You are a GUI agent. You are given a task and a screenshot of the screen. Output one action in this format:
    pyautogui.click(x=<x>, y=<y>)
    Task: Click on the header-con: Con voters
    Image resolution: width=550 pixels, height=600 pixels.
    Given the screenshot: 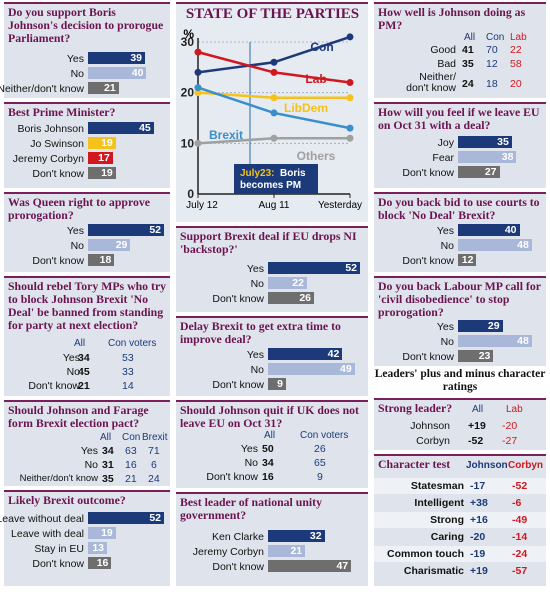 What is the action you would take?
    pyautogui.click(x=132, y=343)
    